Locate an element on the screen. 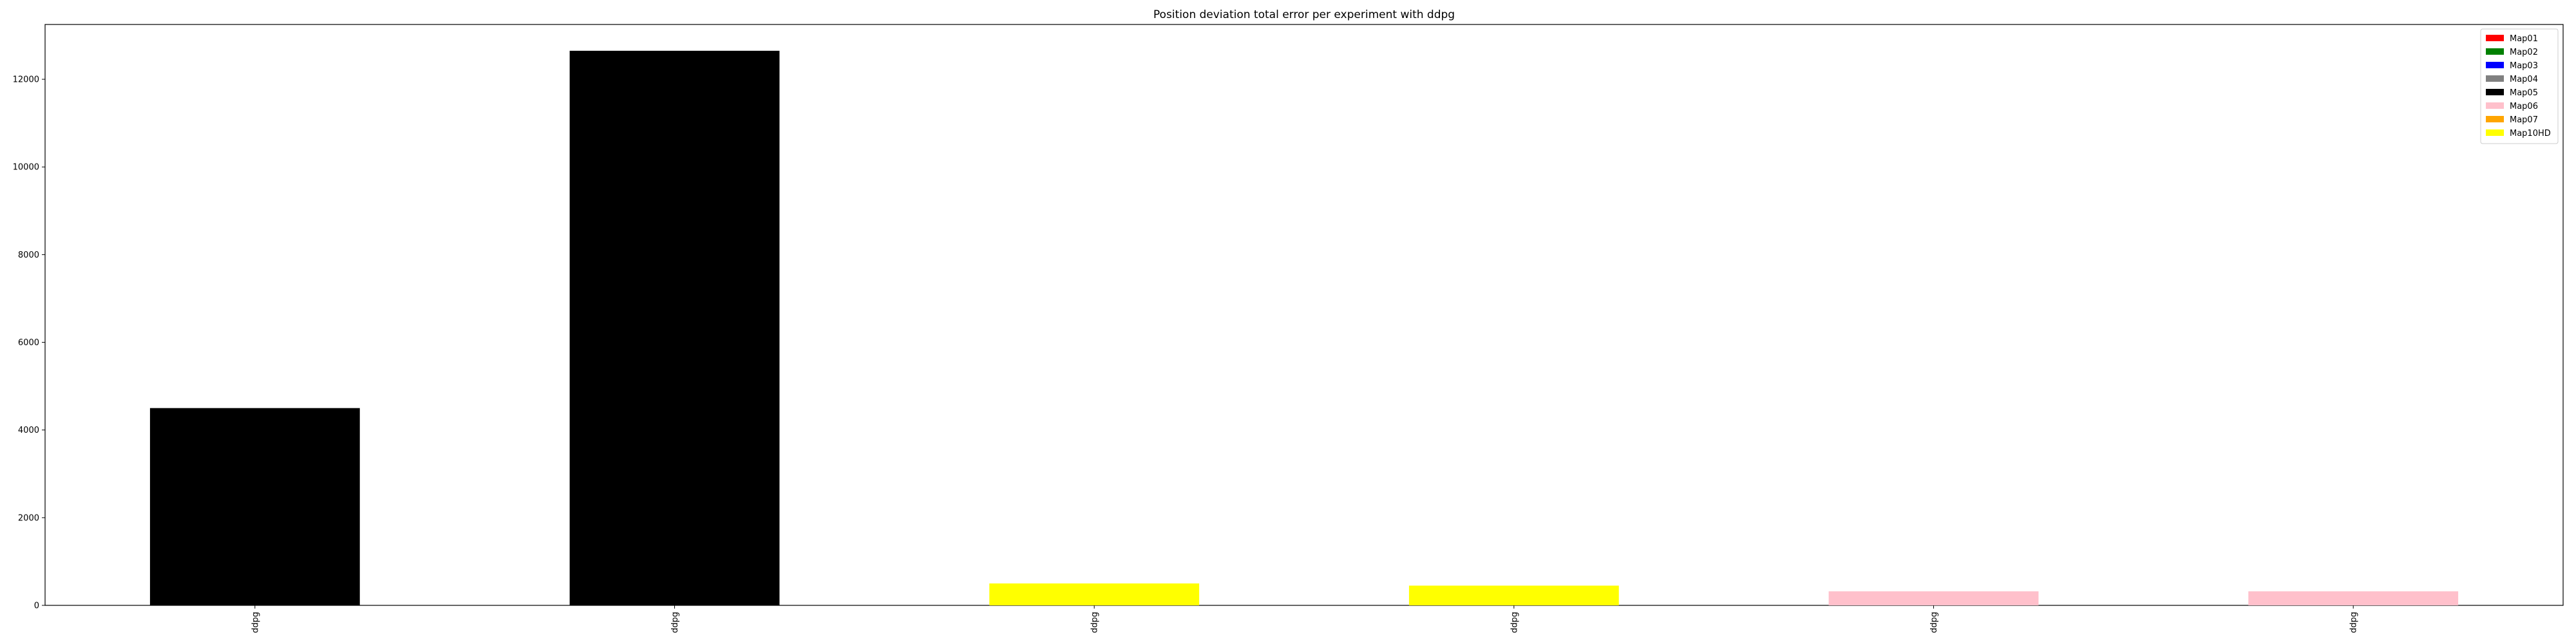 The height and width of the screenshot is (644, 2576). legend-label: Map03 is located at coordinates (2524, 66).